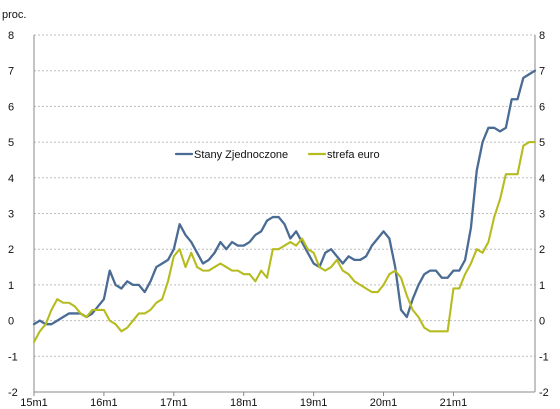 The image size is (560, 409). I want to click on y-tick-label-right-8: 8, so click(542, 36).